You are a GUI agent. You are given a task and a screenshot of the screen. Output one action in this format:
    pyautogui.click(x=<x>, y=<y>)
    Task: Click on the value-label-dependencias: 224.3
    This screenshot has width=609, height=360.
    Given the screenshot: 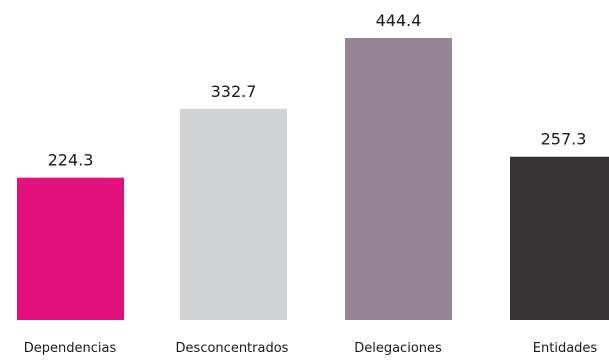 What is the action you would take?
    pyautogui.click(x=71, y=160)
    